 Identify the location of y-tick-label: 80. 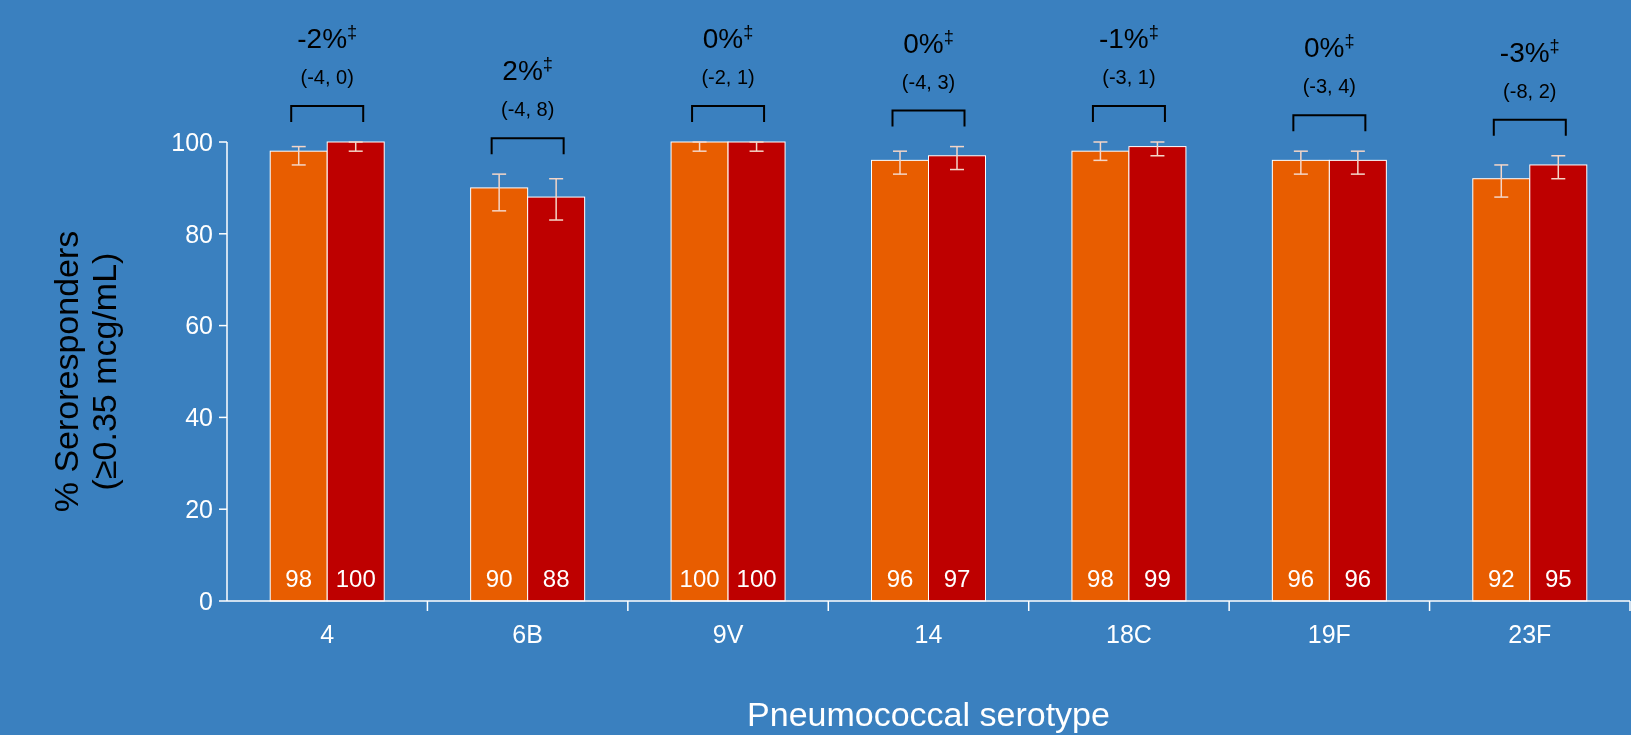
(199, 233).